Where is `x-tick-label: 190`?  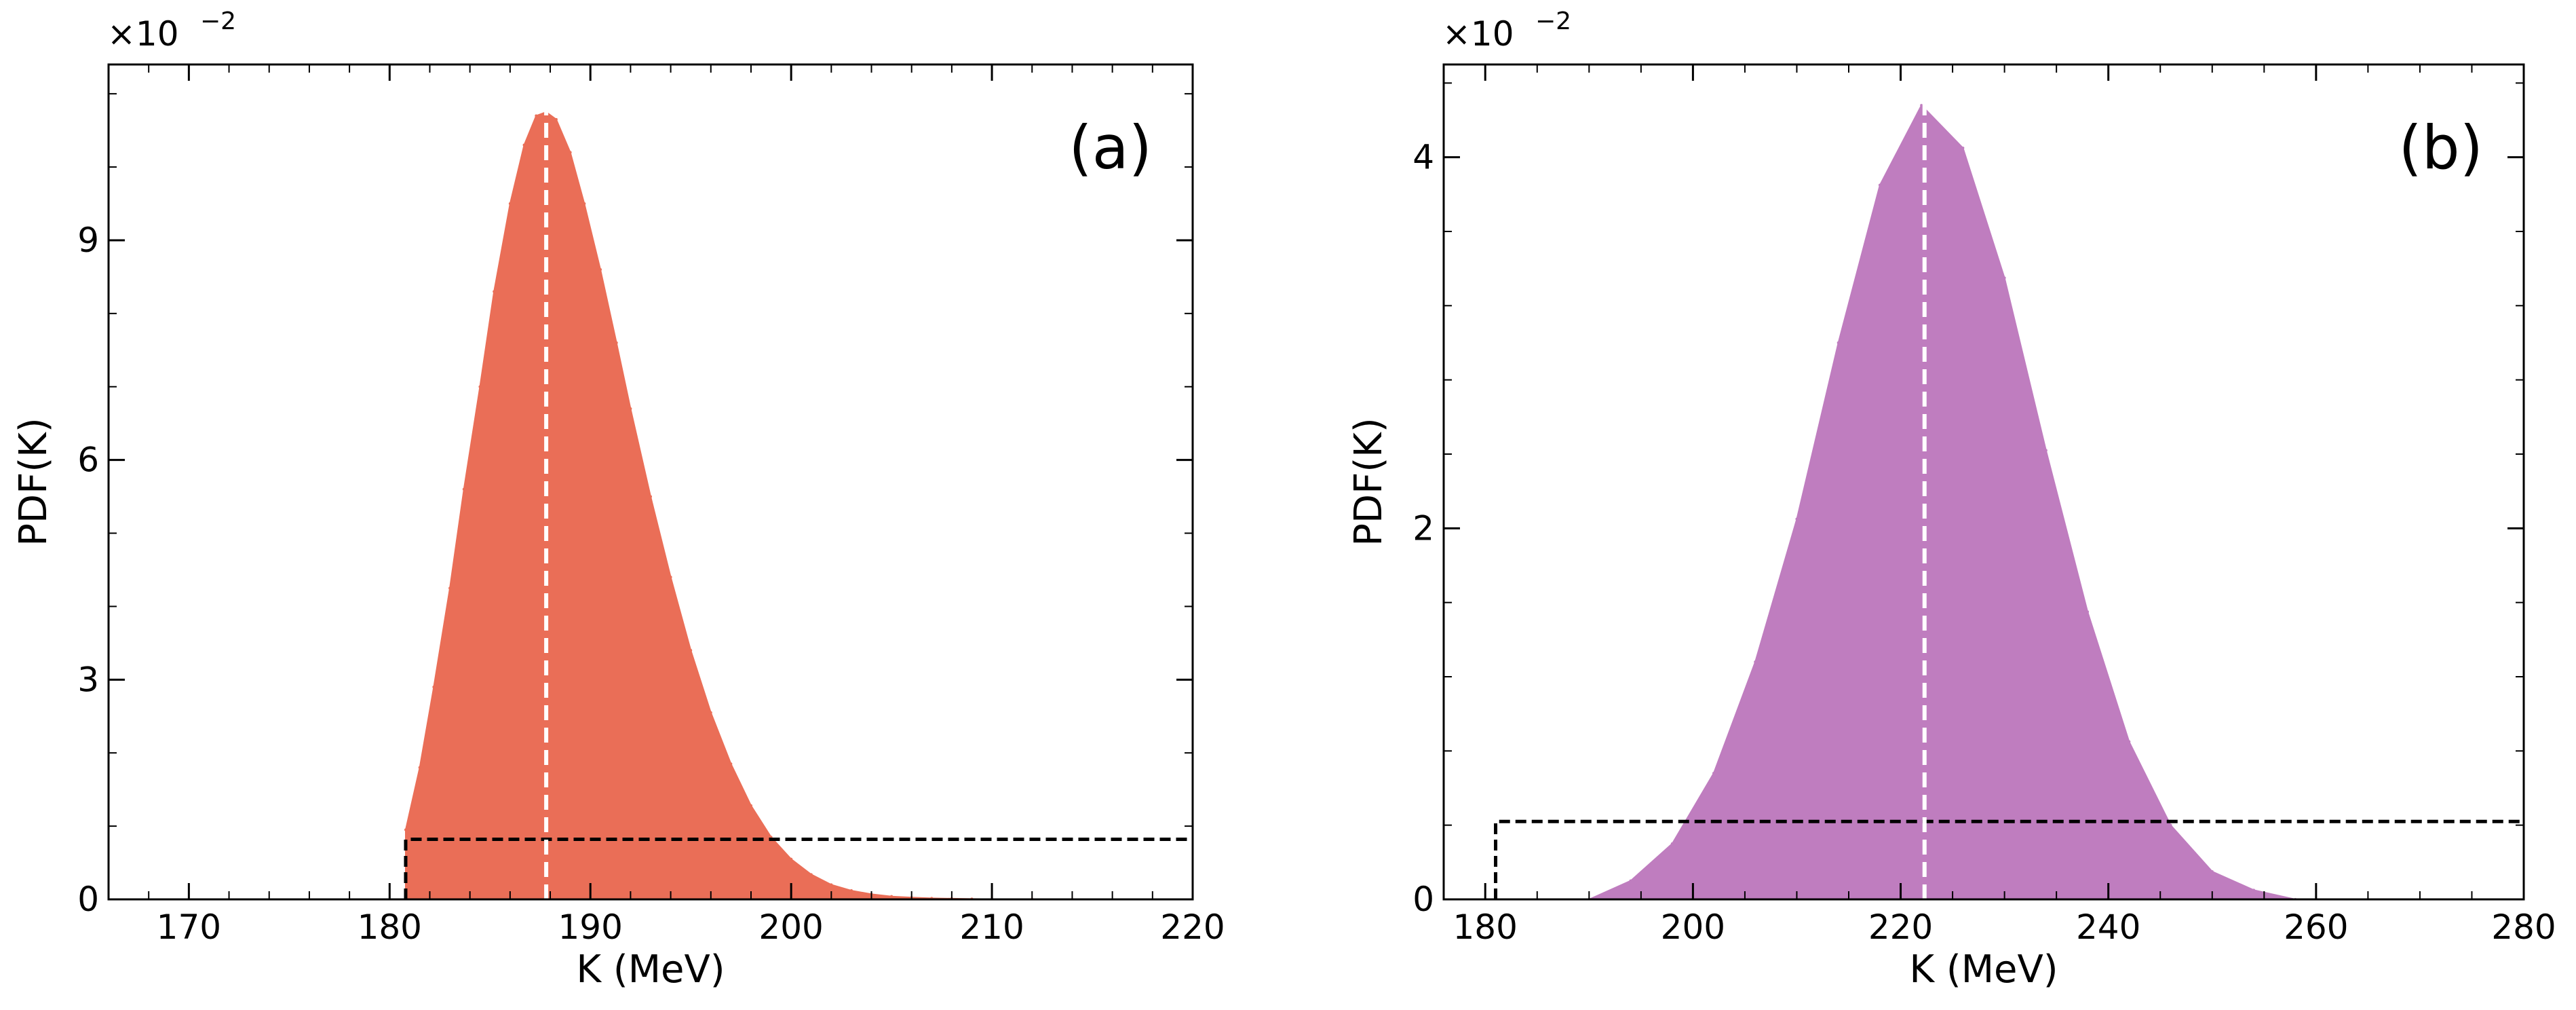
x-tick-label: 190 is located at coordinates (590, 927).